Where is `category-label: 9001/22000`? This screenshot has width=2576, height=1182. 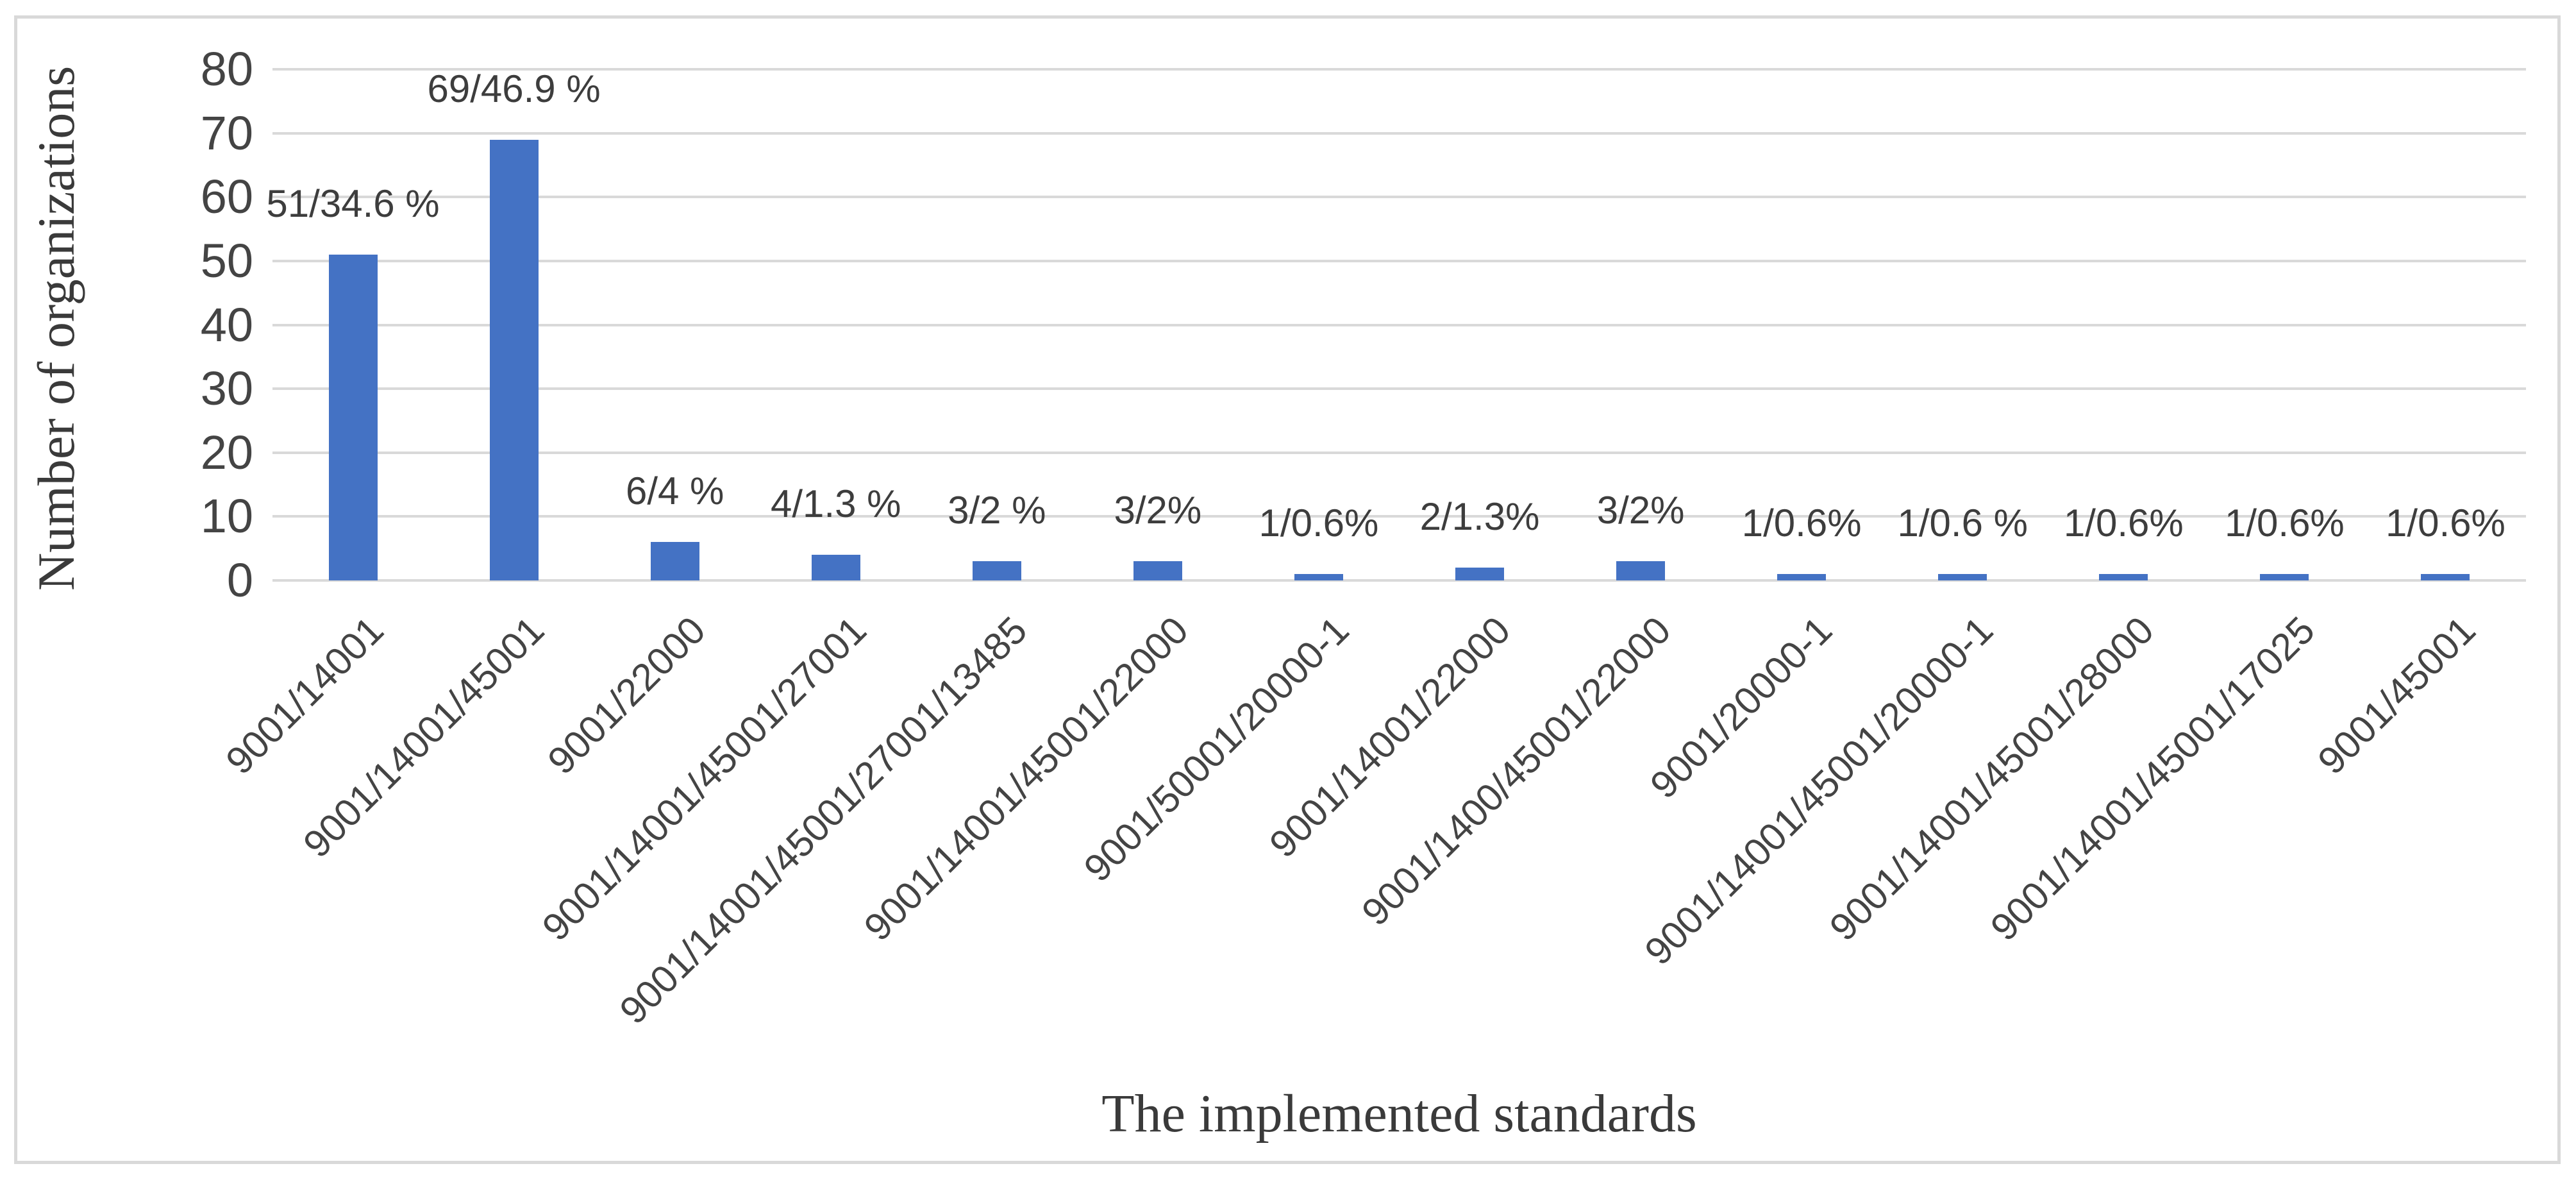 category-label: 9001/22000 is located at coordinates (626, 695).